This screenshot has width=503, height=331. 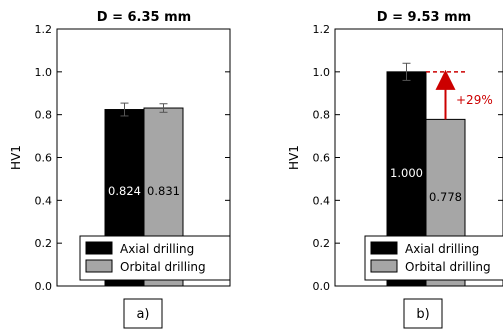 What do you see at coordinates (474, 100) in the screenshot?
I see `percent-increase-label: +29%` at bounding box center [474, 100].